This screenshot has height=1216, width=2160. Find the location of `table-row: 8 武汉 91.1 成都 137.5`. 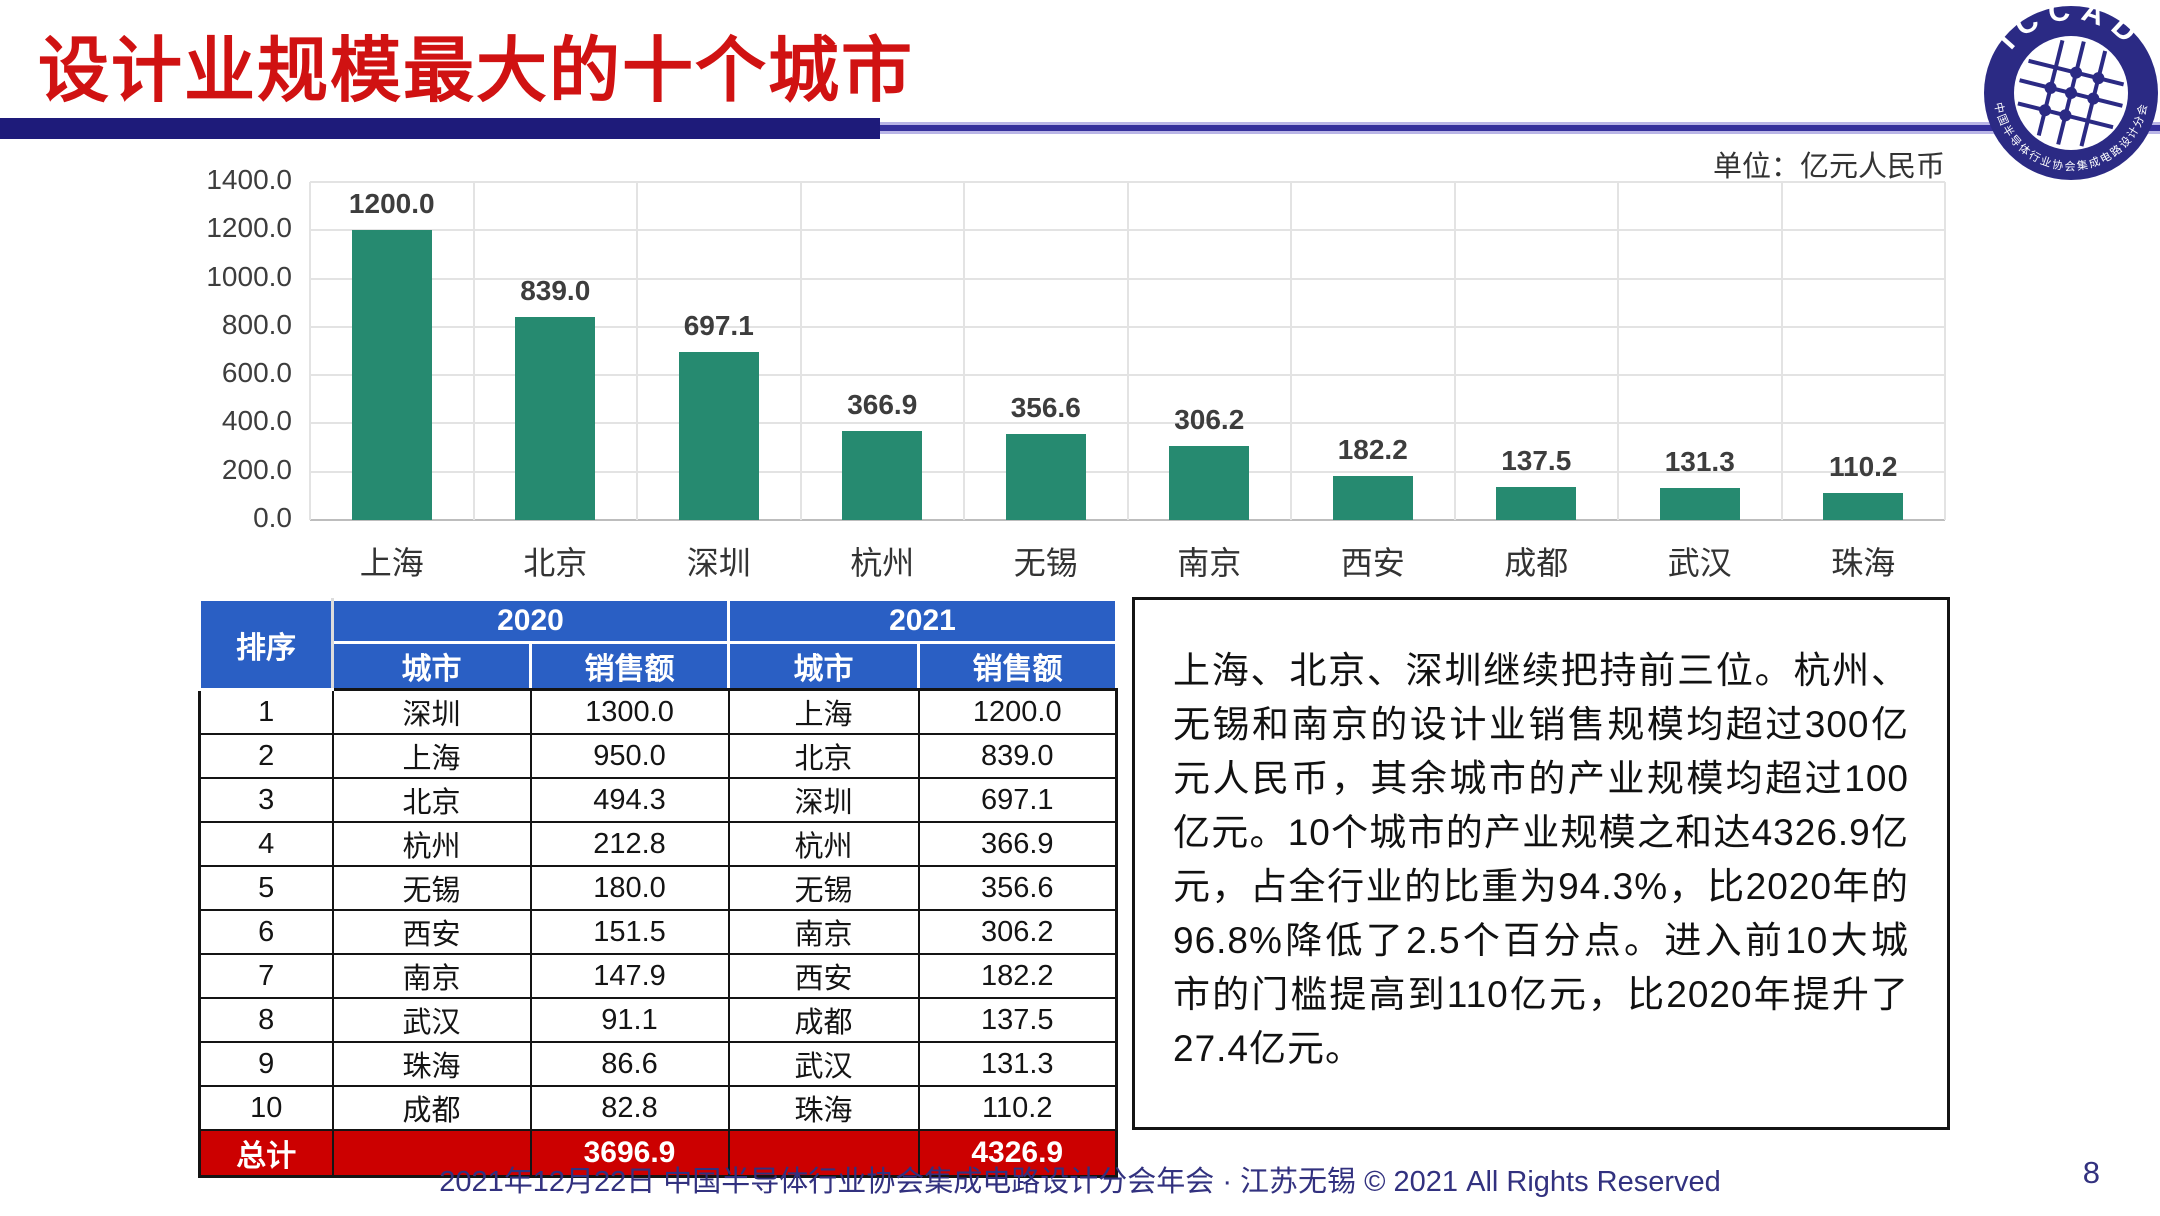

table-row: 8 武汉 91.1 成都 137.5 is located at coordinates (658, 1020).